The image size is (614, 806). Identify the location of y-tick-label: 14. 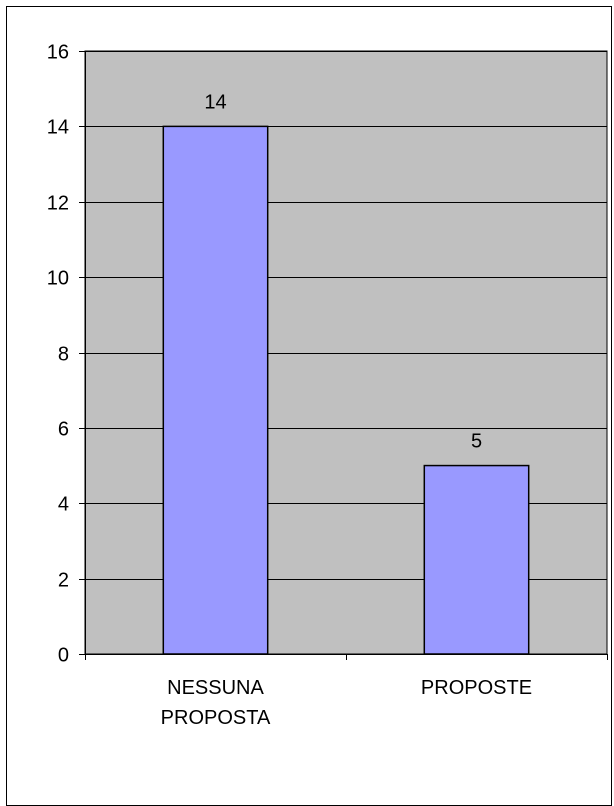
(58, 128).